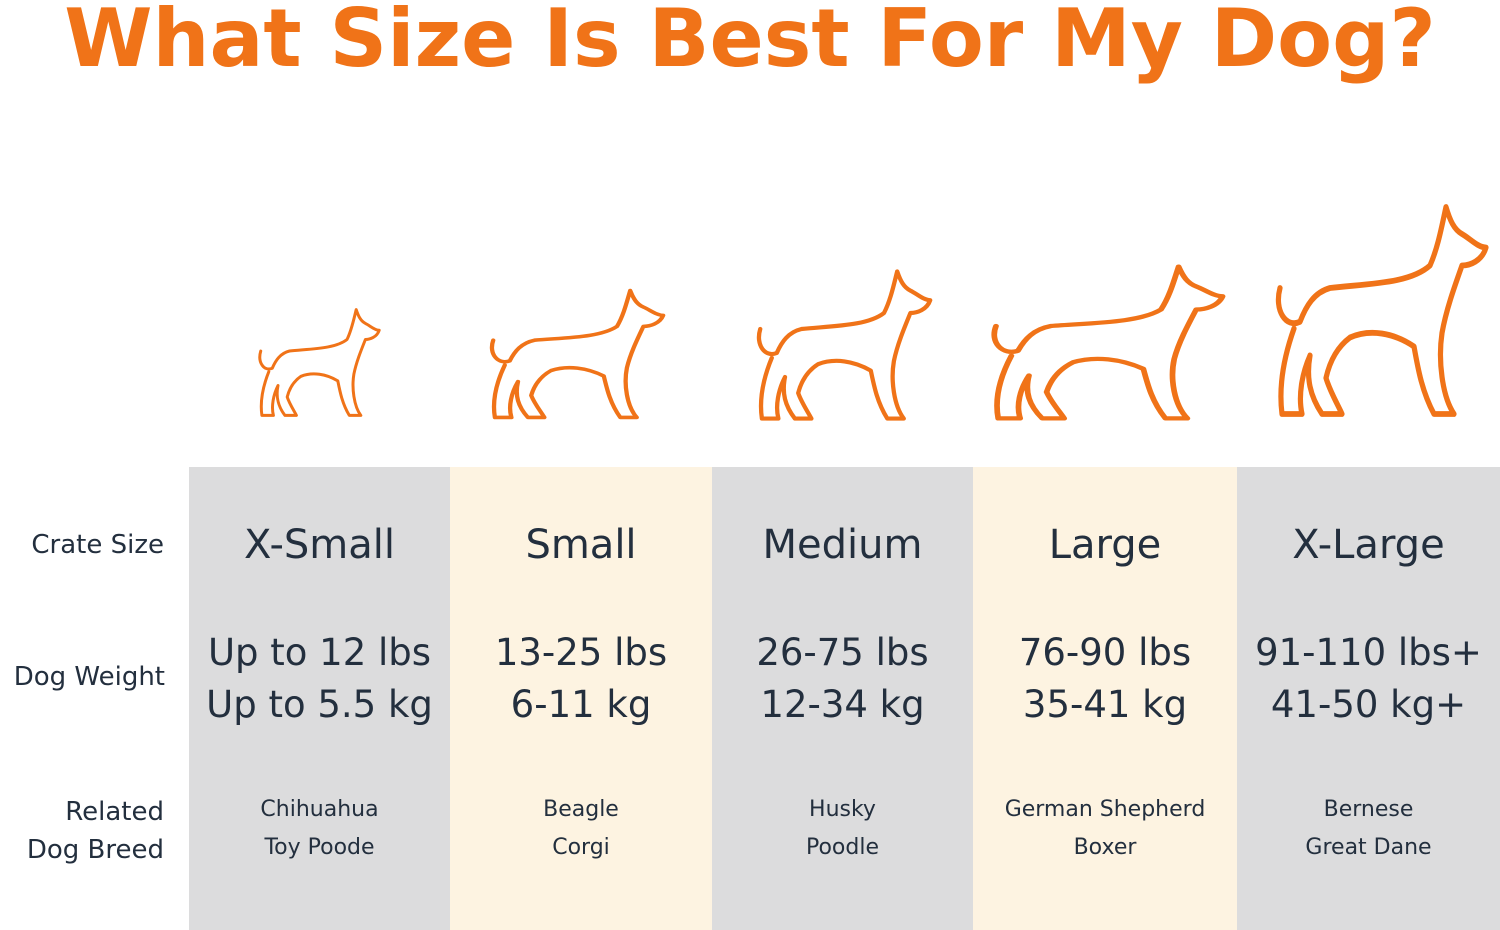 The width and height of the screenshot is (1500, 930). I want to click on breed: Chihuahua, so click(319, 809).